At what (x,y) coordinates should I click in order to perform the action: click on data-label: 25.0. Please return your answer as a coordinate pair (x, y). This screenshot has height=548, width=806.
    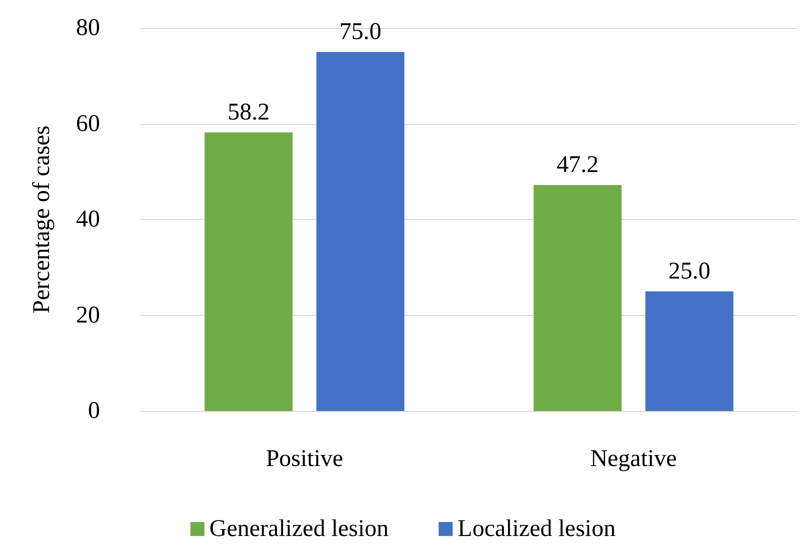
    Looking at the image, I should click on (689, 271).